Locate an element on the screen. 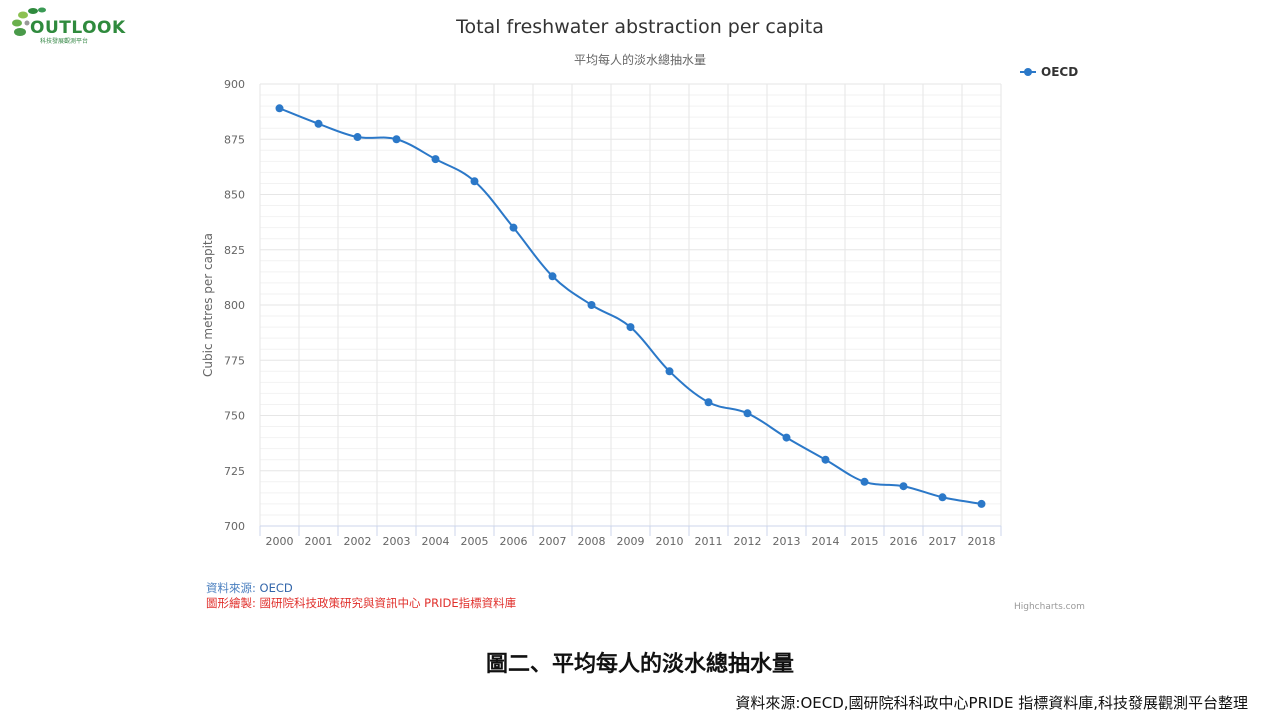 The image size is (1280, 720). y-axis-title: Cubic metres per capita is located at coordinates (208, 305).